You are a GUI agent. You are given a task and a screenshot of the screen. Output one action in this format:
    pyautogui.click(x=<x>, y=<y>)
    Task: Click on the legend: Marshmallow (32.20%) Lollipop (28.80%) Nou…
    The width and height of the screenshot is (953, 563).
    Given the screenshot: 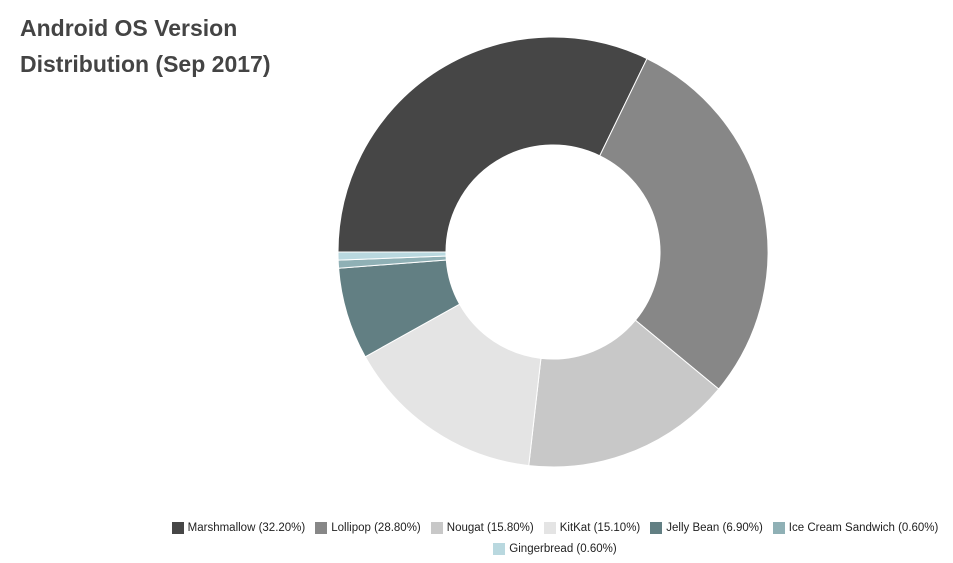 What is the action you would take?
    pyautogui.click(x=551, y=538)
    